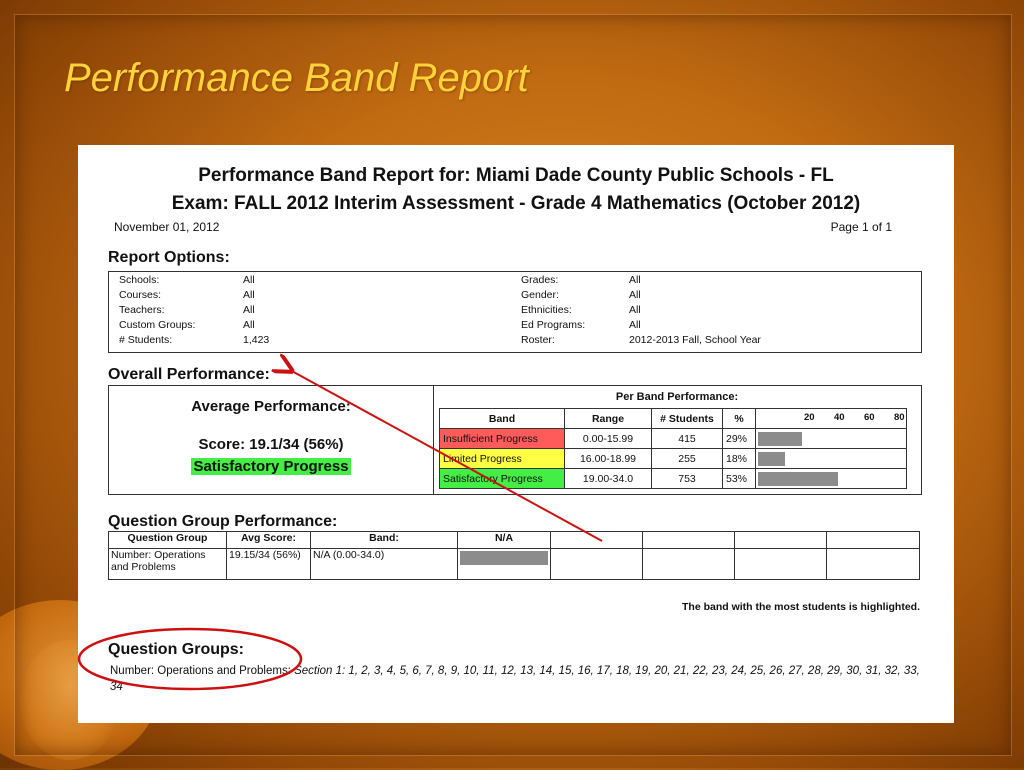 The width and height of the screenshot is (1024, 770). I want to click on qg-group-header: Question Group, so click(167, 540).